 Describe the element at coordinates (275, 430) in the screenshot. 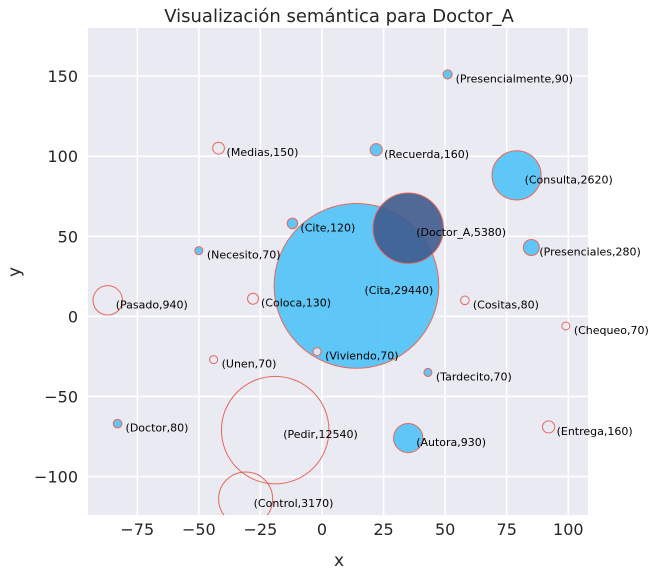

I see `point-pedir` at that location.